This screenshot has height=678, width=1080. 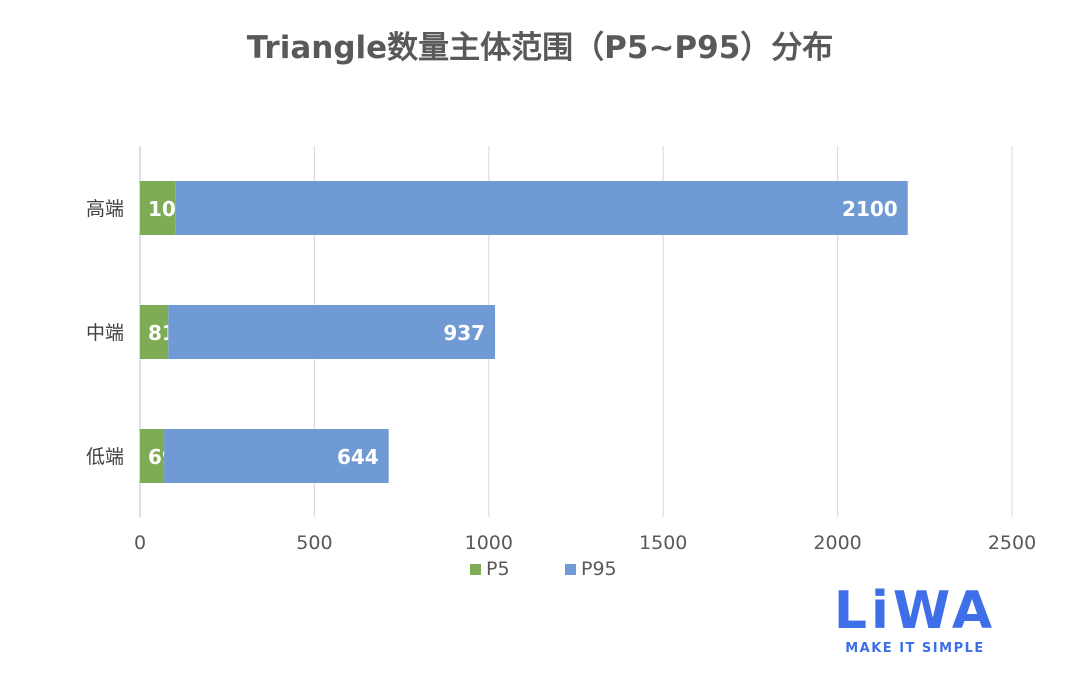 I want to click on legend-label: P5, so click(x=498, y=569).